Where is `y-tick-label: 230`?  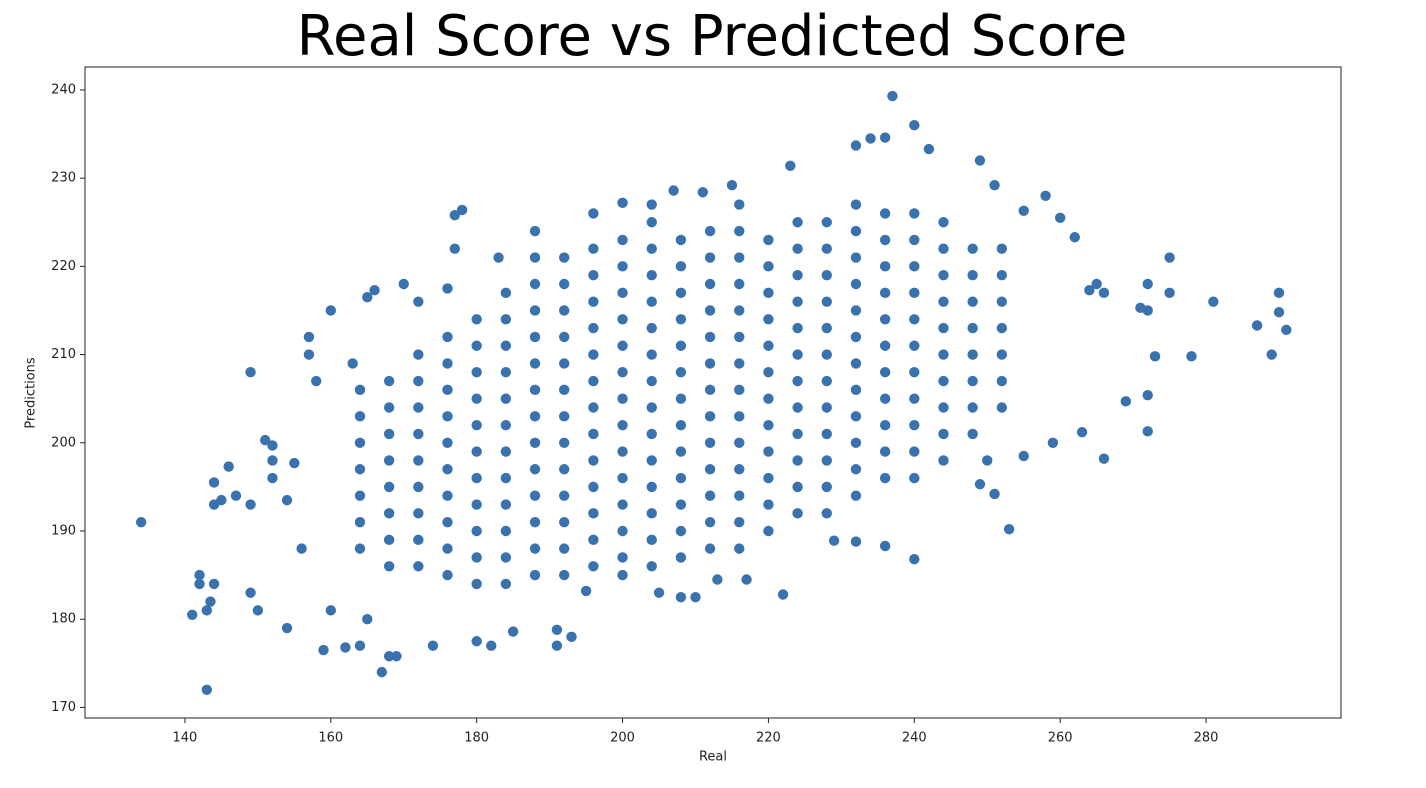 y-tick-label: 230 is located at coordinates (63, 178).